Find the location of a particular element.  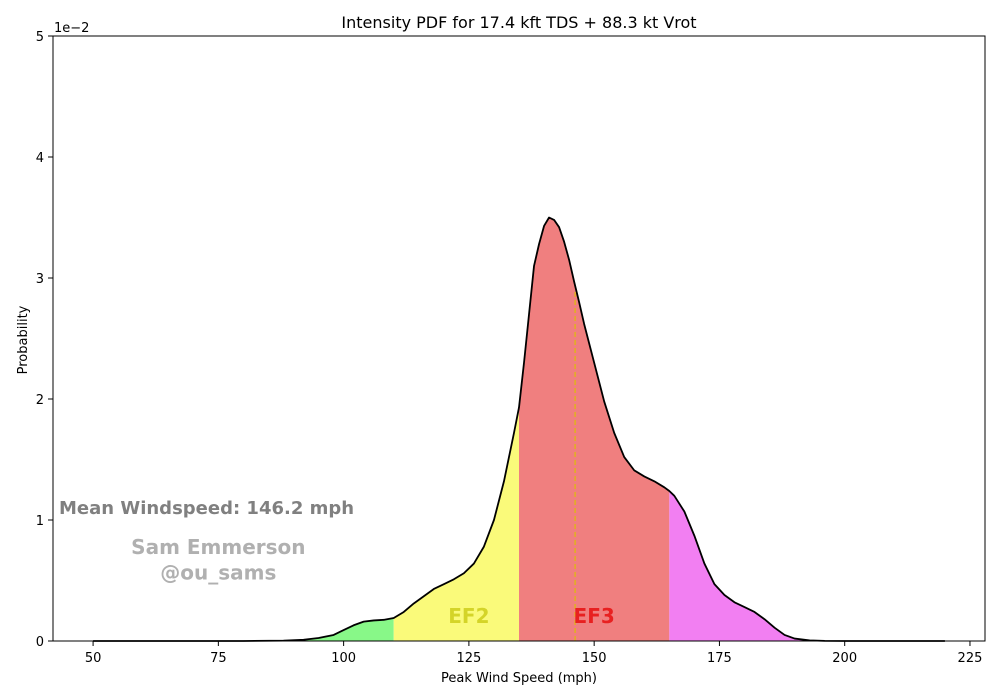

x-tick-label: 75 is located at coordinates (218, 658).